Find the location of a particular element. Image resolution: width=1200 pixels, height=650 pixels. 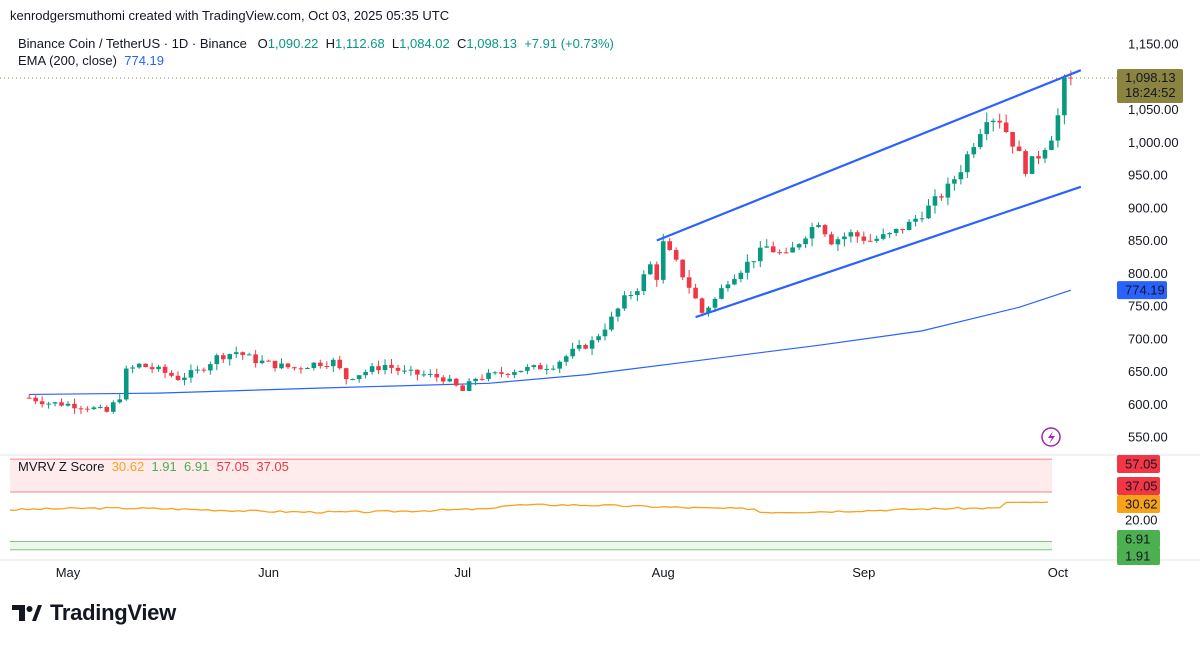

mvrv-y-tick-label: 20.00 is located at coordinates (1141, 520).